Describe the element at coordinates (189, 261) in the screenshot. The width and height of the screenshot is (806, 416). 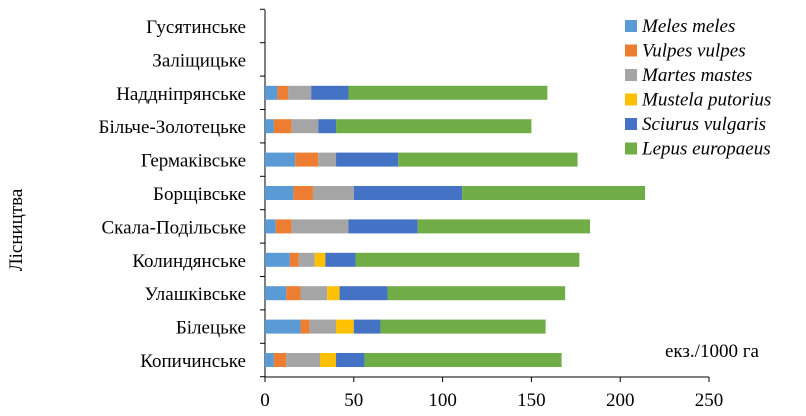
I see `category-label: Колиндянське` at that location.